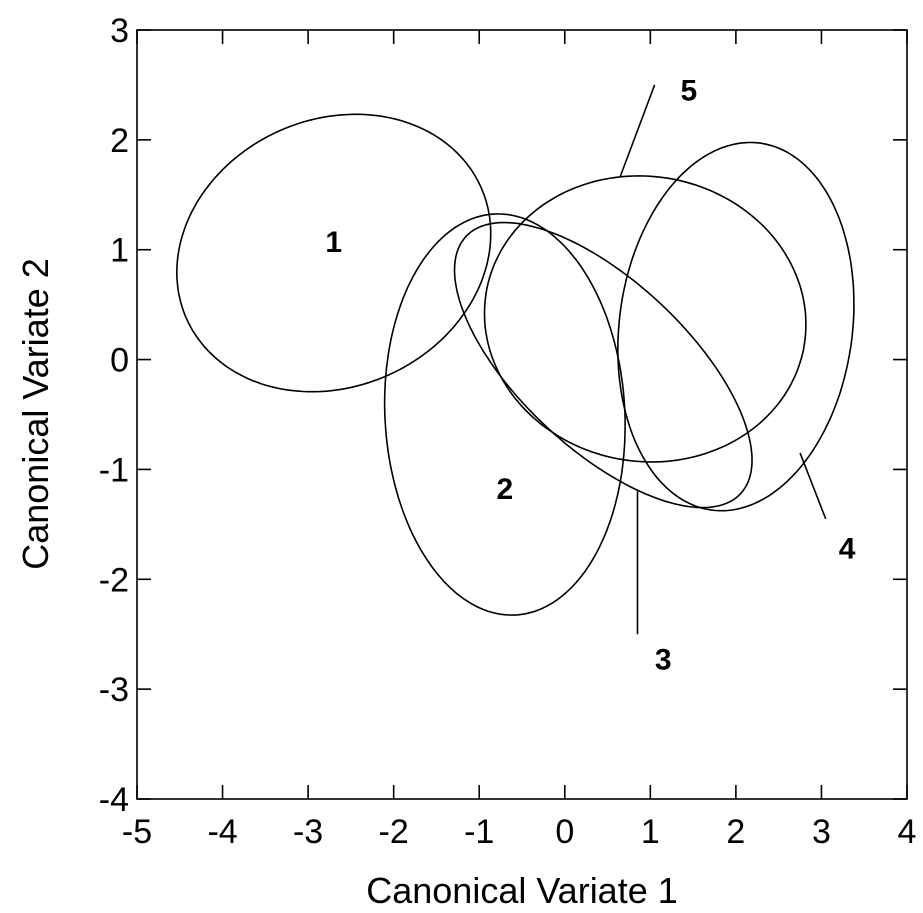 The height and width of the screenshot is (913, 923). Describe the element at coordinates (114, 470) in the screenshot. I see `y-tick-label: -1` at that location.